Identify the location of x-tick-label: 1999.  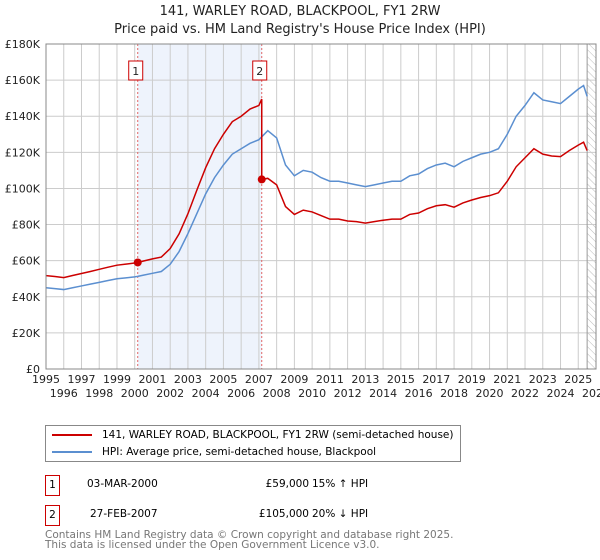
(117, 379).